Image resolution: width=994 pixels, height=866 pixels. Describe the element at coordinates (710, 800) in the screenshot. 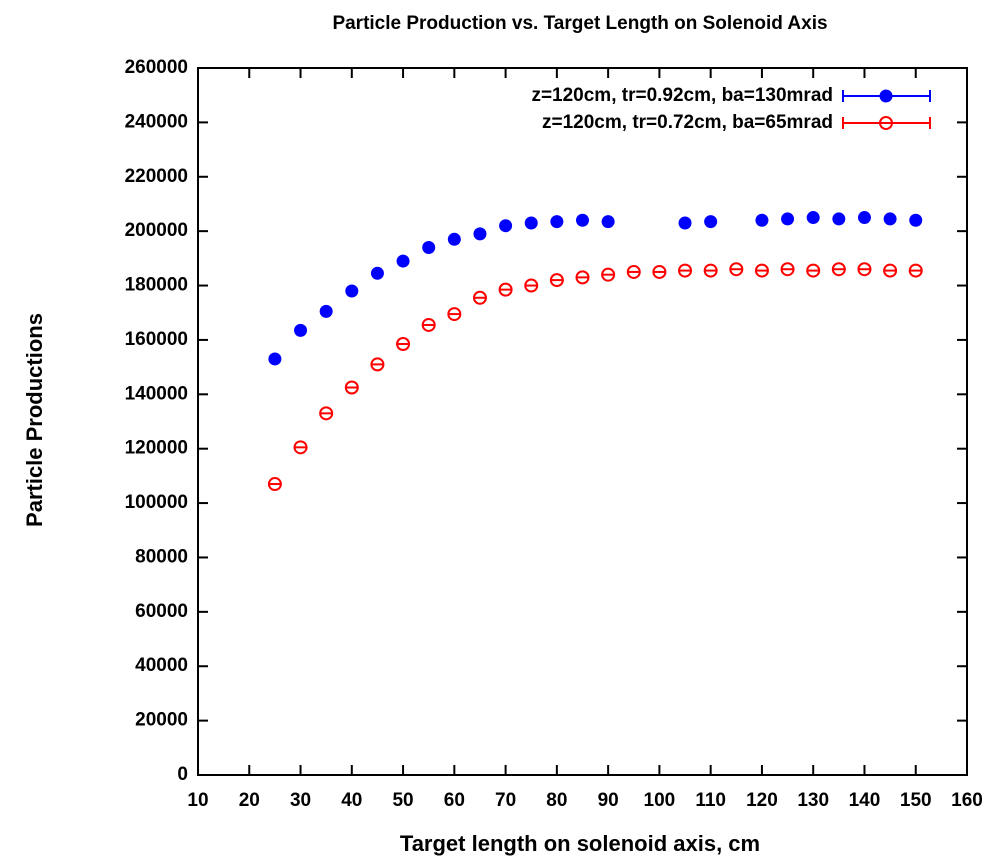

I see `x-tick-label: 110` at that location.